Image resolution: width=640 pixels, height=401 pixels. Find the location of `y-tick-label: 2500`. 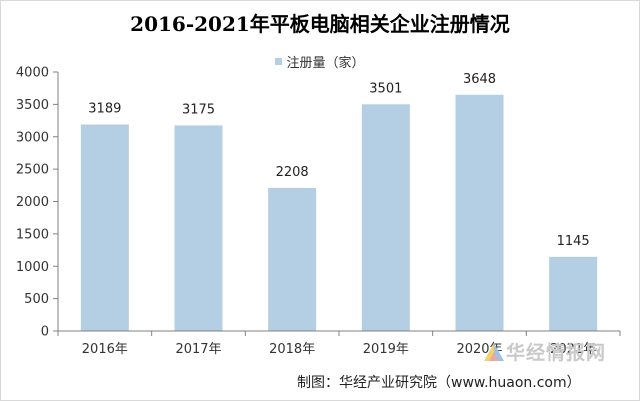

y-tick-label: 2500 is located at coordinates (32, 170).